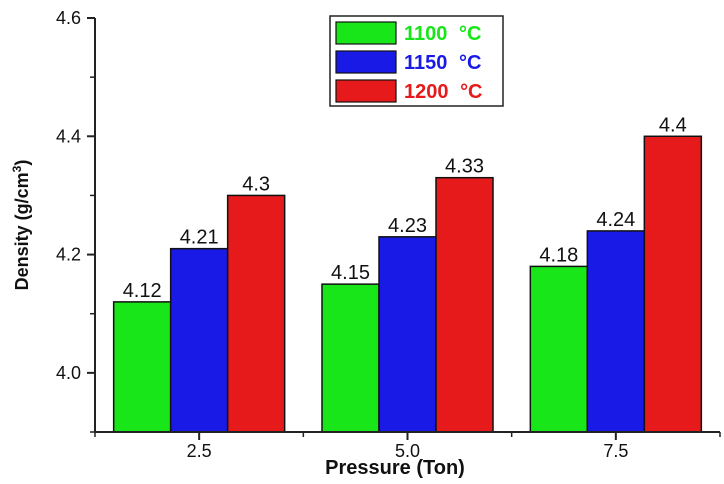  I want to click on data-label: 4.33, so click(464, 167).